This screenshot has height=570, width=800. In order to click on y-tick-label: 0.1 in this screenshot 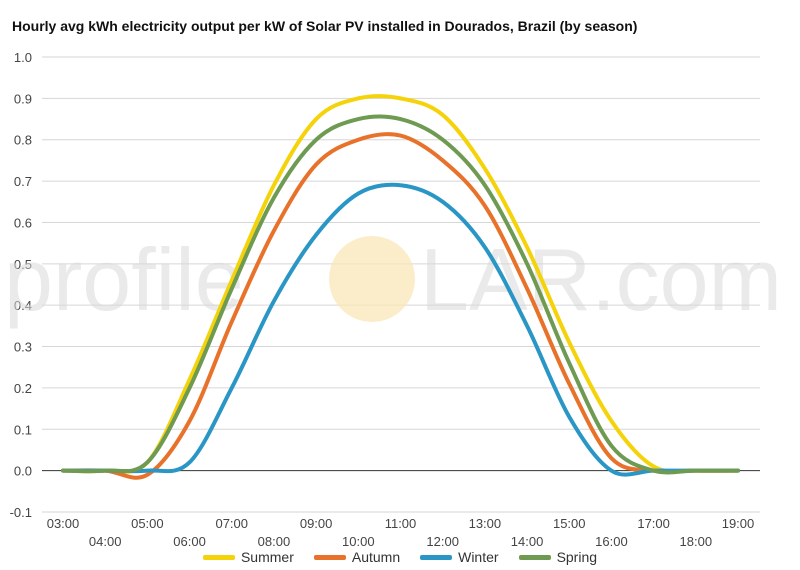, I will do `click(23, 429)`.